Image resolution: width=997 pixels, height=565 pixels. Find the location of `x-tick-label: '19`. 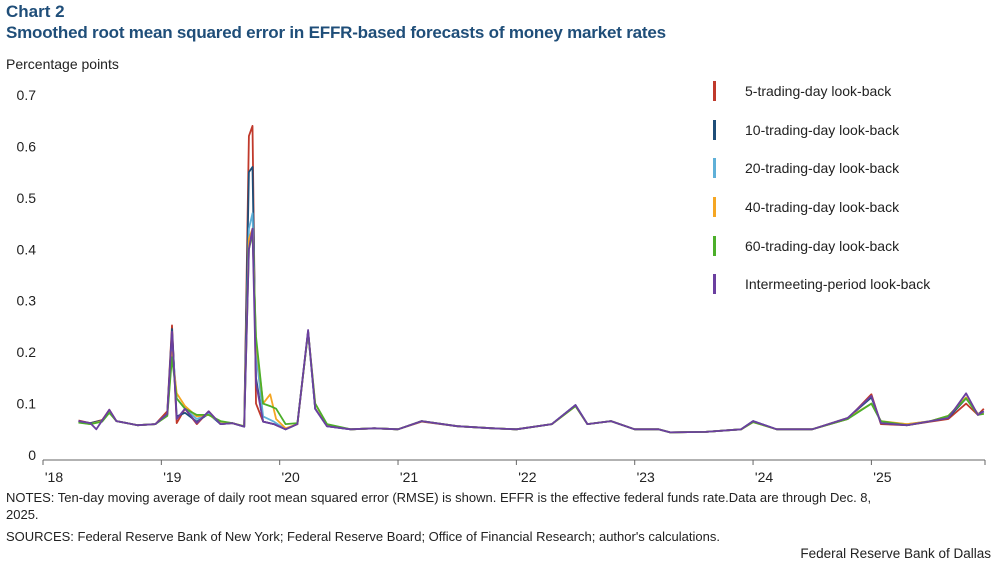

x-tick-label: '19 is located at coordinates (172, 477).